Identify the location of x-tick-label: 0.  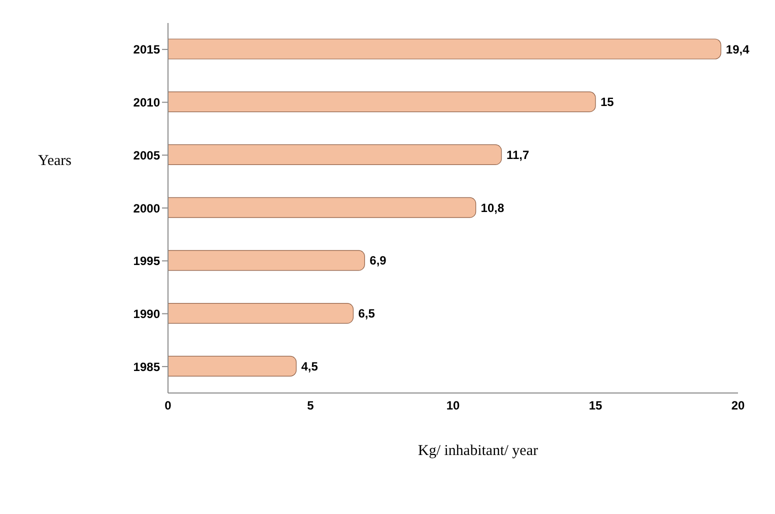
(168, 405).